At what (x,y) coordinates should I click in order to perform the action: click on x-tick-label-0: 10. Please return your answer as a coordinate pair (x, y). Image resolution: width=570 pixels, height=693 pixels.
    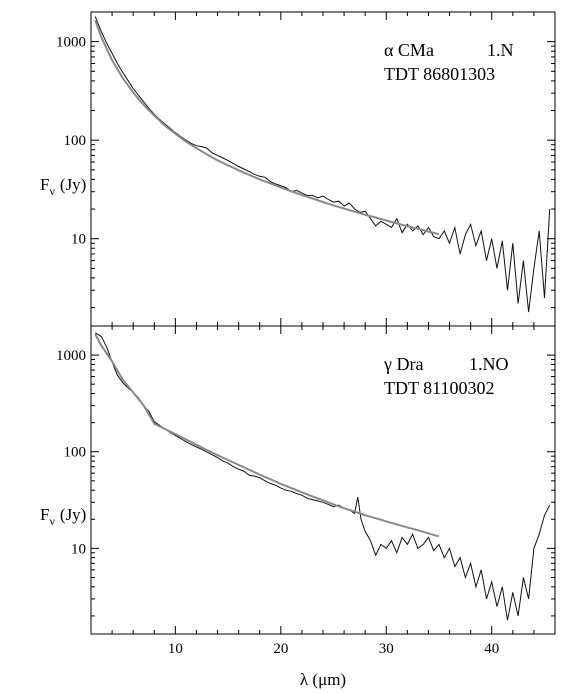
    Looking at the image, I should click on (175, 649).